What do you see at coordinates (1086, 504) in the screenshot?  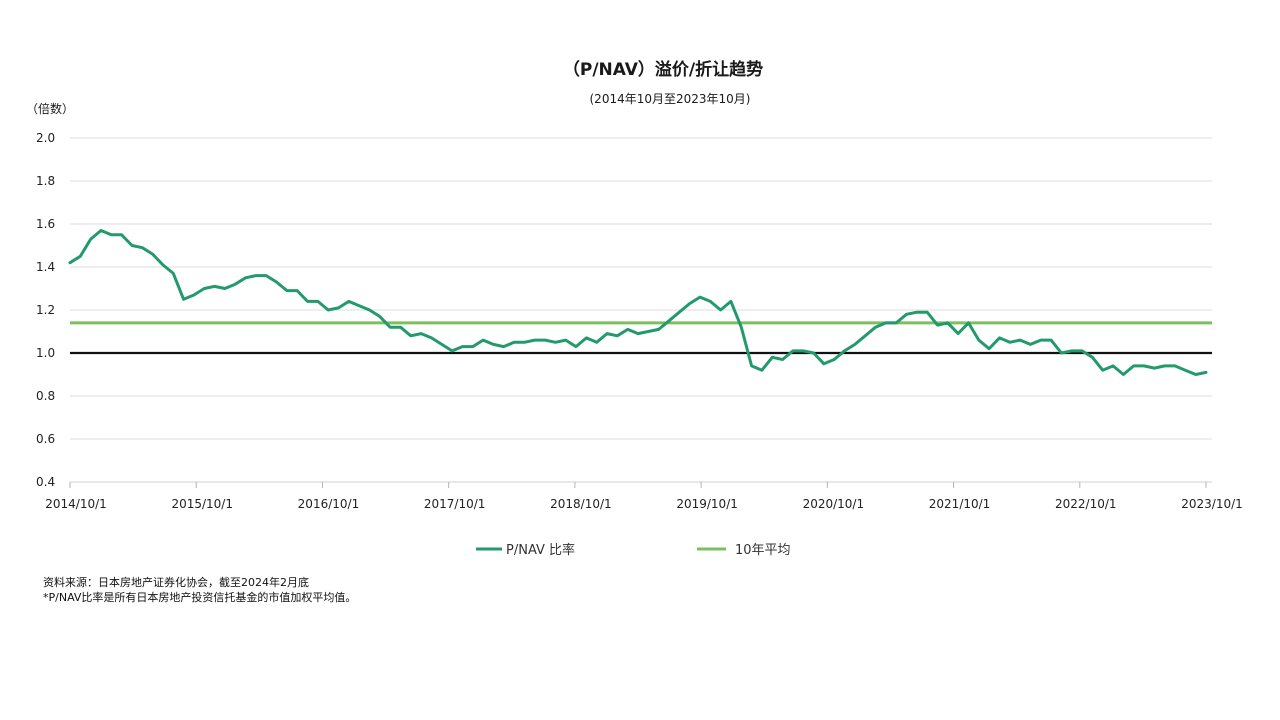 I see `x-tick-label: 2022/10/1` at bounding box center [1086, 504].